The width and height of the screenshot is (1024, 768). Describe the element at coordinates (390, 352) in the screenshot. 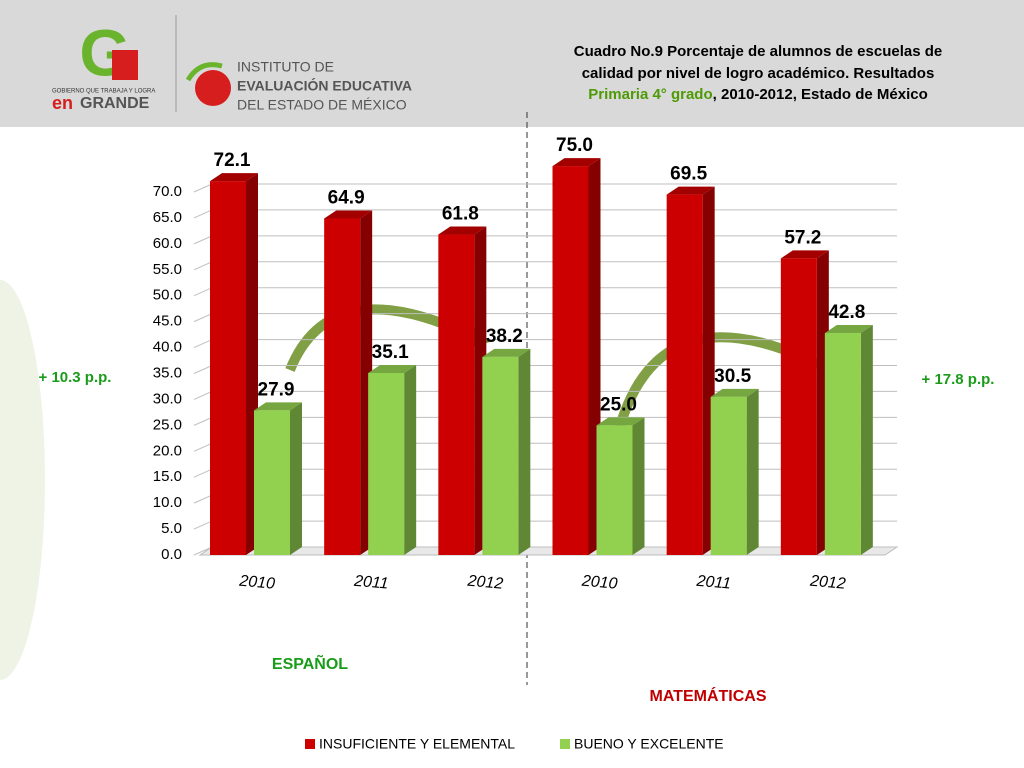

I see `value-label: 35.1` at that location.